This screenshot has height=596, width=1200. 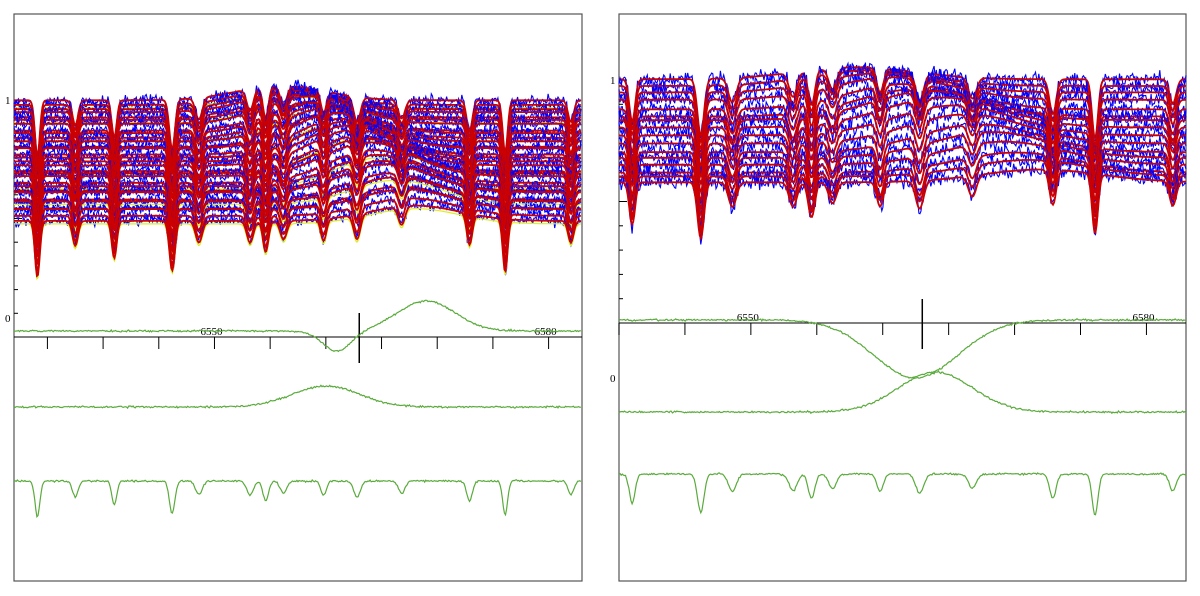 I want to click on spectra-group, so click(x=902, y=153).